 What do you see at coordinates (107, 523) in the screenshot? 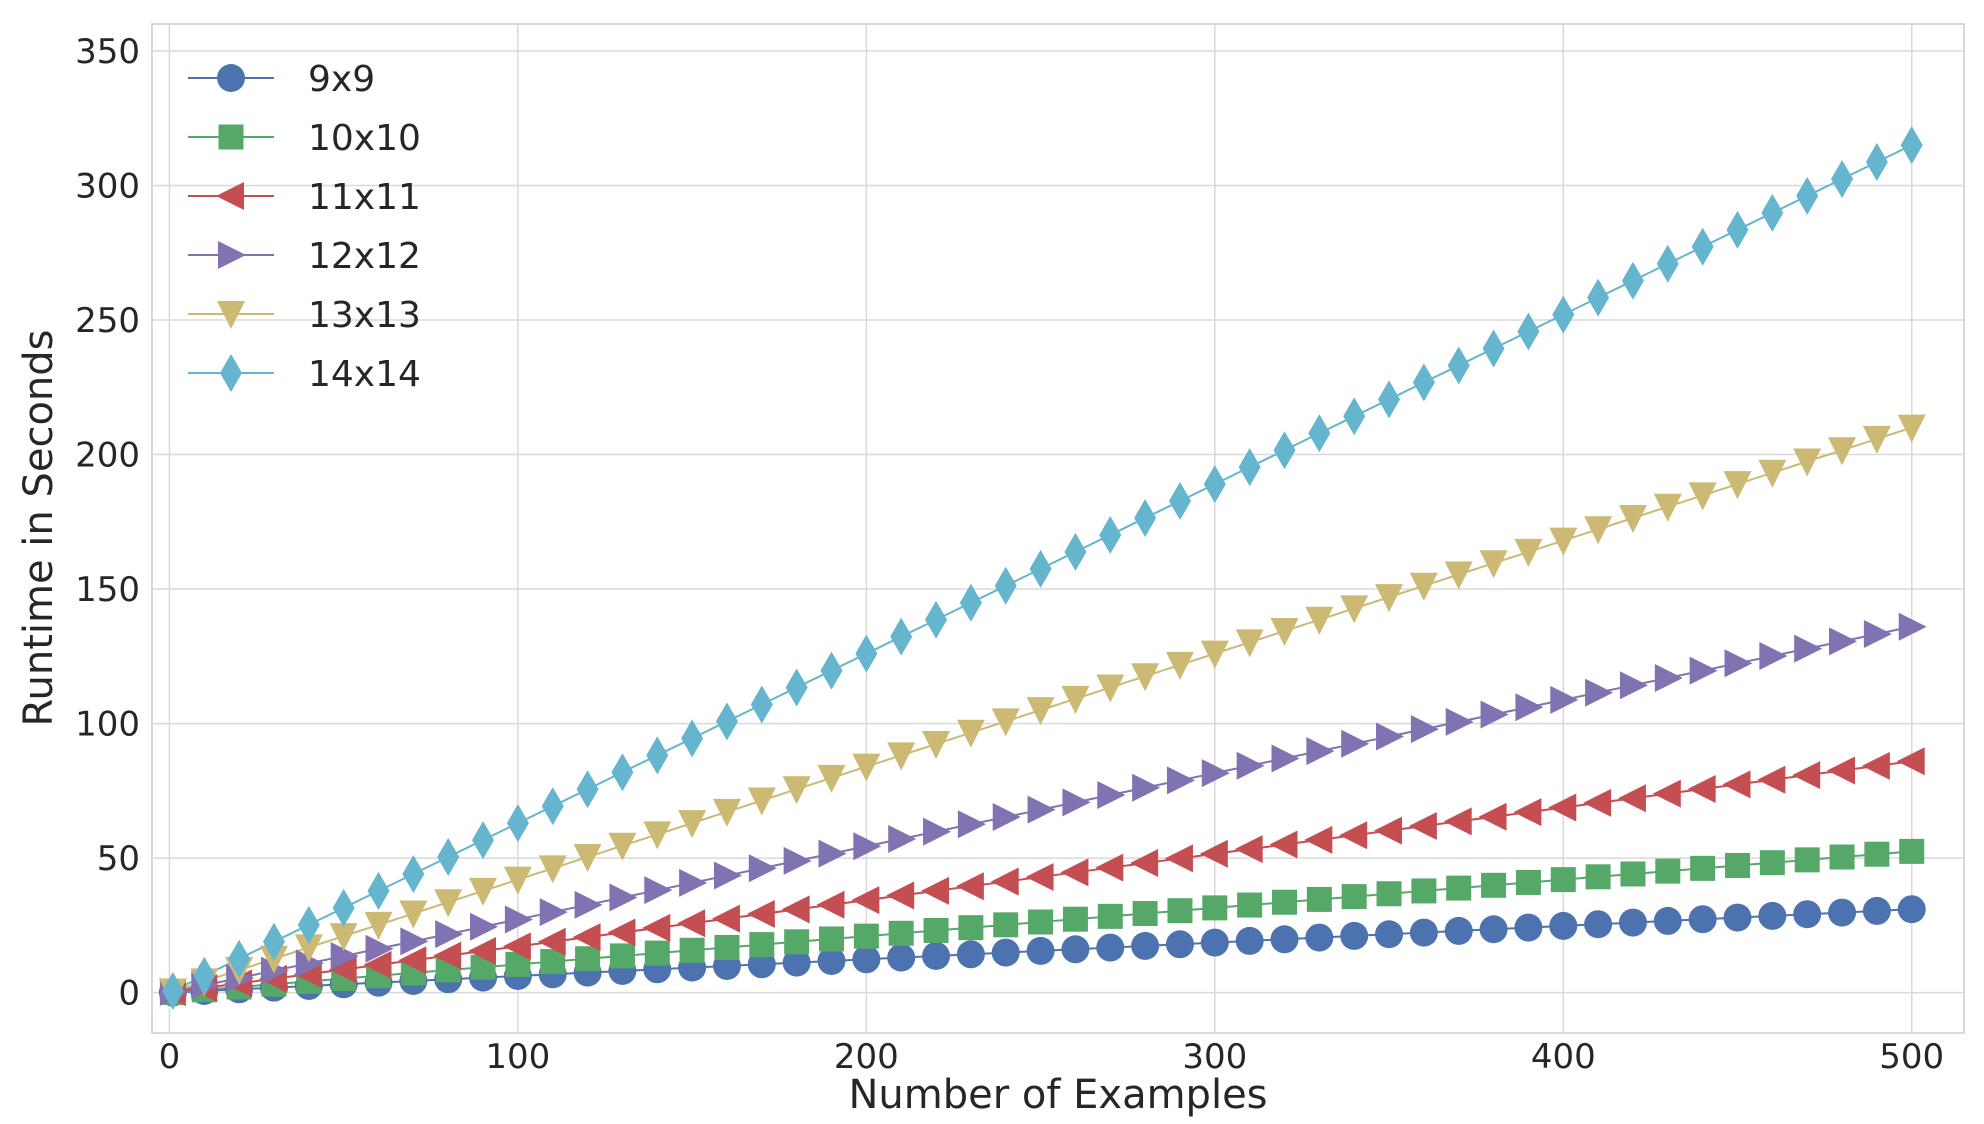
I see `y-ticks: 0 50 100 150 200 250 300 350` at bounding box center [107, 523].